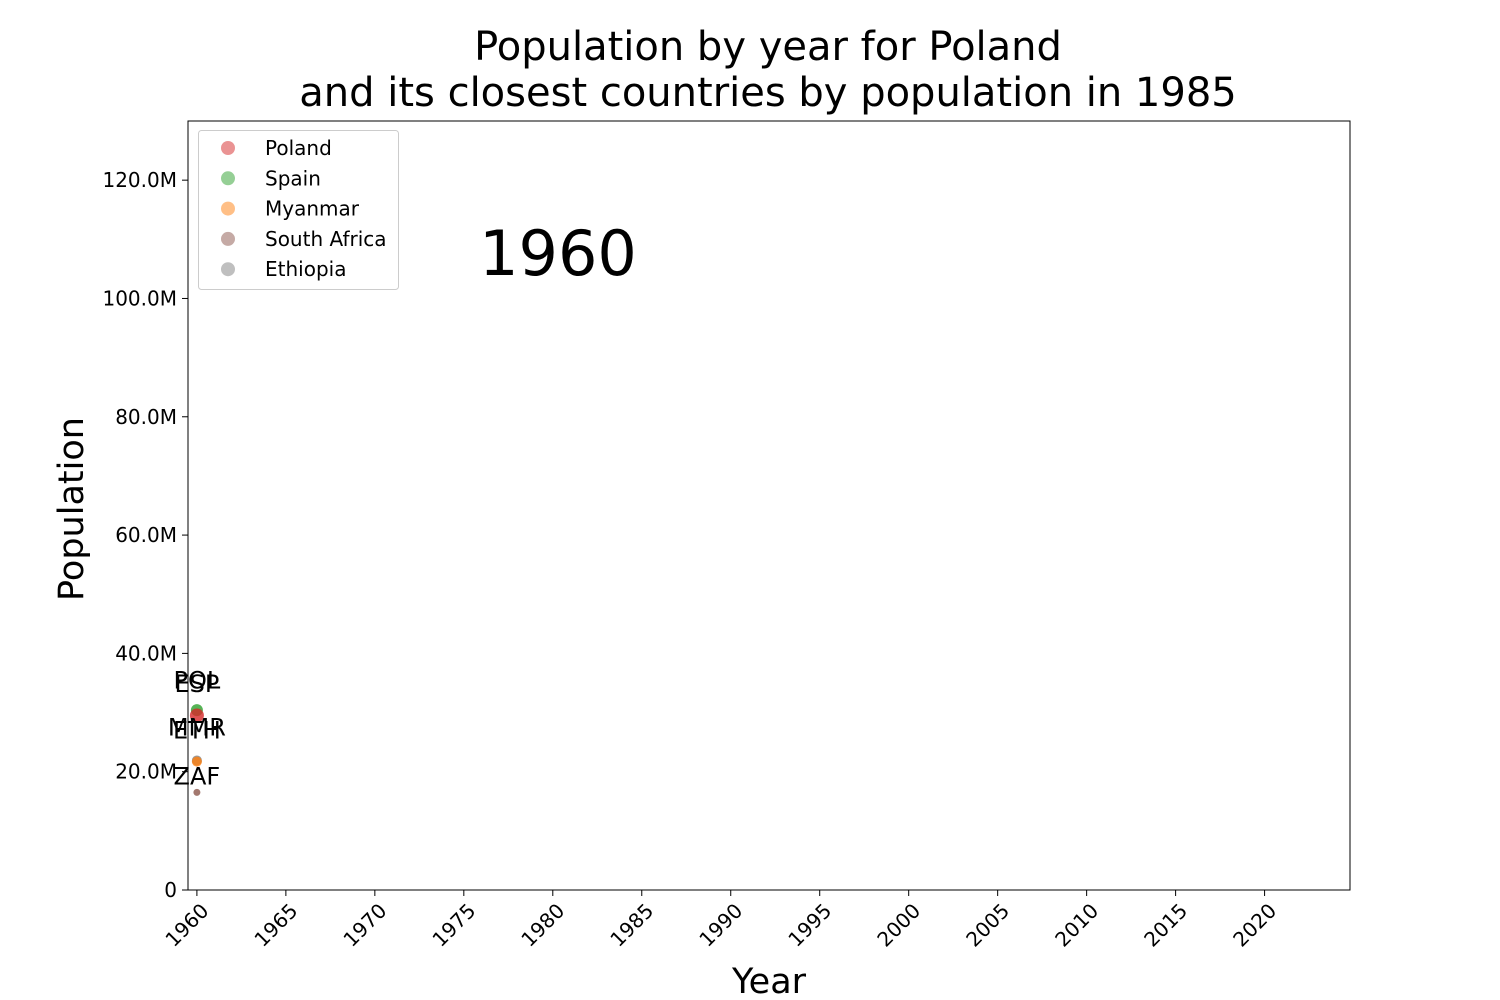  What do you see at coordinates (186, 925) in the screenshot?
I see `x-tick-label: 1960` at bounding box center [186, 925].